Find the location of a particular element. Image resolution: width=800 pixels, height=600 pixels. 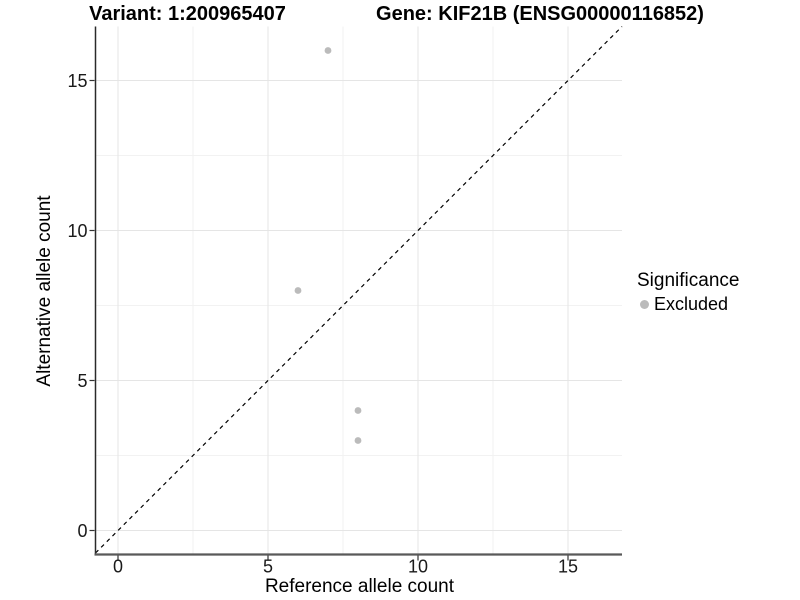

x-tick-label: 15 is located at coordinates (568, 567).